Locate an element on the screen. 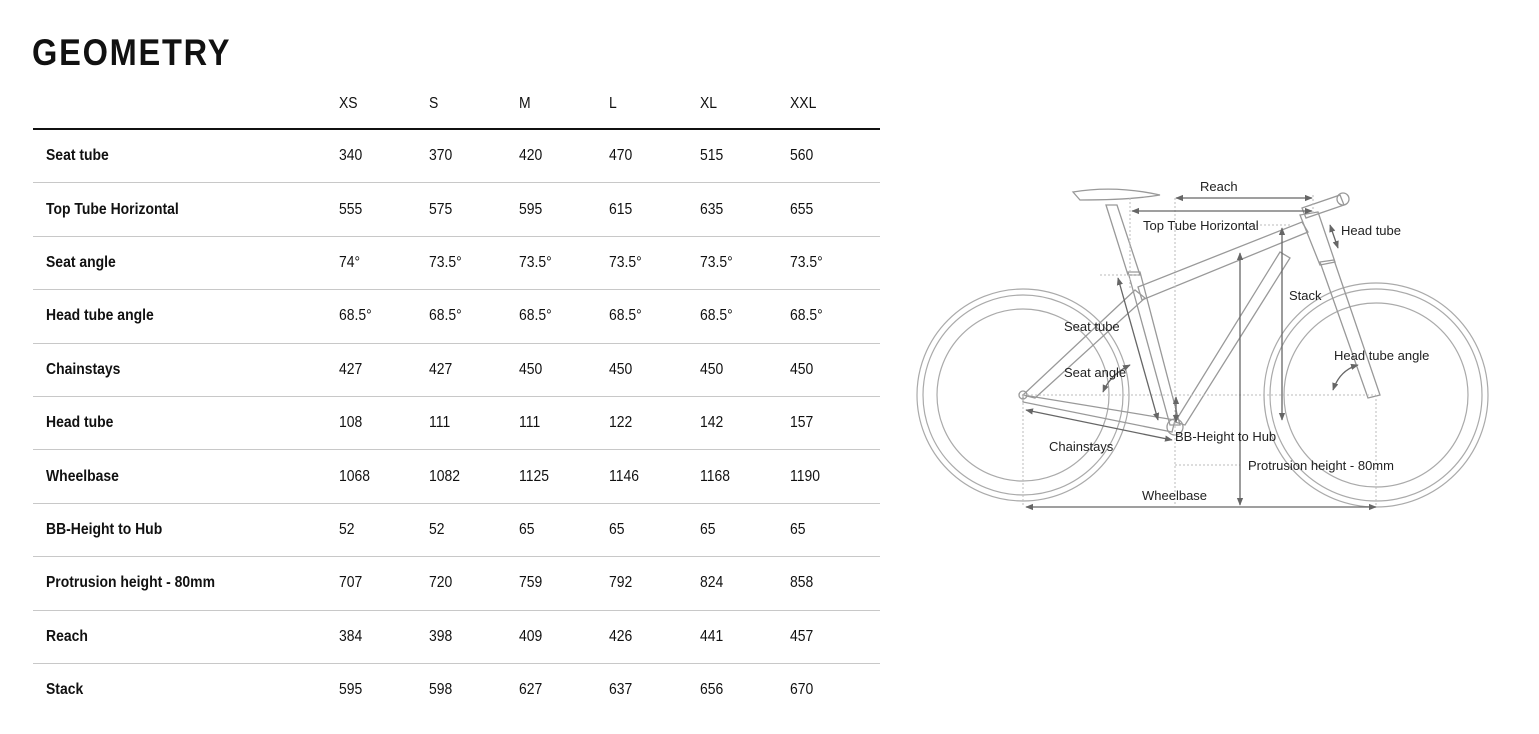 The width and height of the screenshot is (1539, 734). row-label: Seat tube is located at coordinates (186, 156).